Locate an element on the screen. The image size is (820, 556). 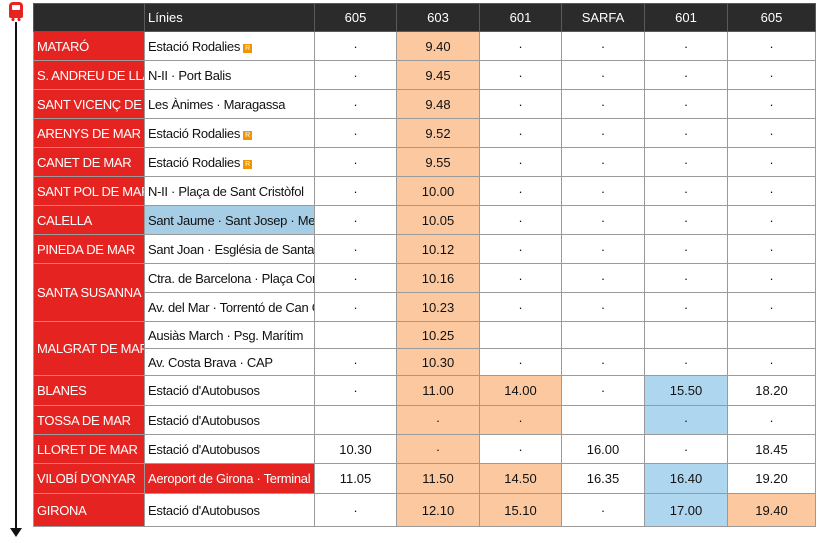
table-row: CANET DE MAR Estació Rodalies R · 9.55 · · · · is located at coordinates (424, 162).